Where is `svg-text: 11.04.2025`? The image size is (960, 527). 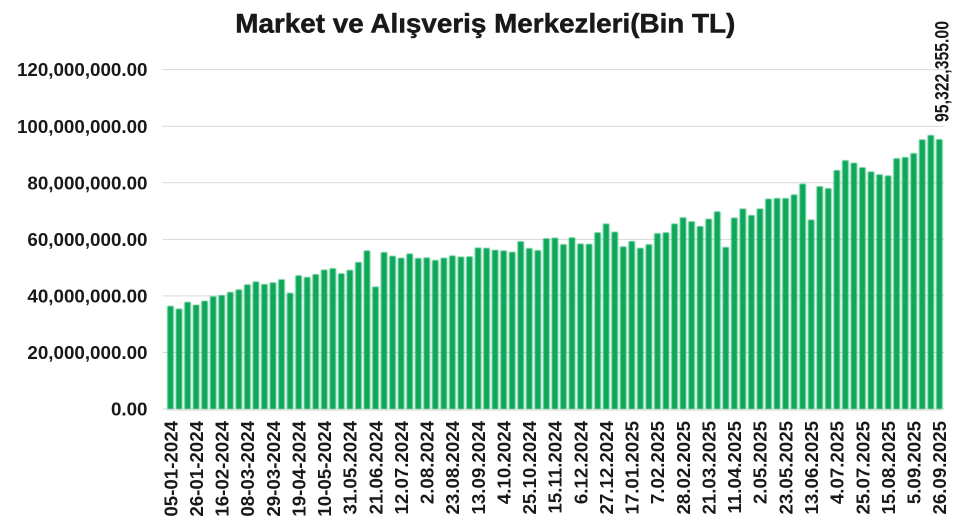
svg-text: 11.04.2025 is located at coordinates (734, 467).